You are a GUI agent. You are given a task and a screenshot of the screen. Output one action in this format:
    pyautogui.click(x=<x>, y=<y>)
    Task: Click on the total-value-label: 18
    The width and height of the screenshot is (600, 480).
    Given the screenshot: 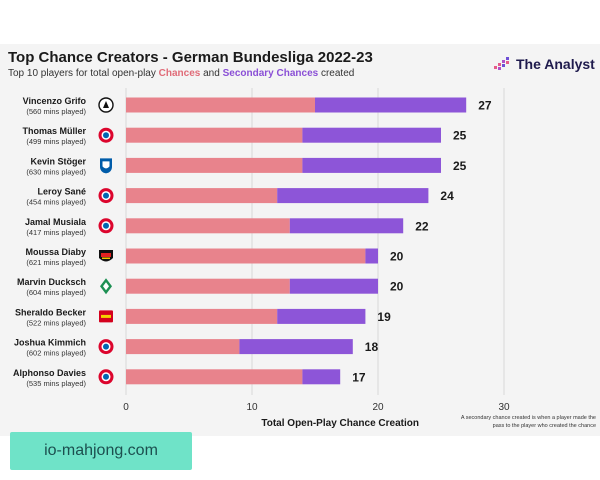 What is the action you would take?
    pyautogui.click(x=372, y=347)
    